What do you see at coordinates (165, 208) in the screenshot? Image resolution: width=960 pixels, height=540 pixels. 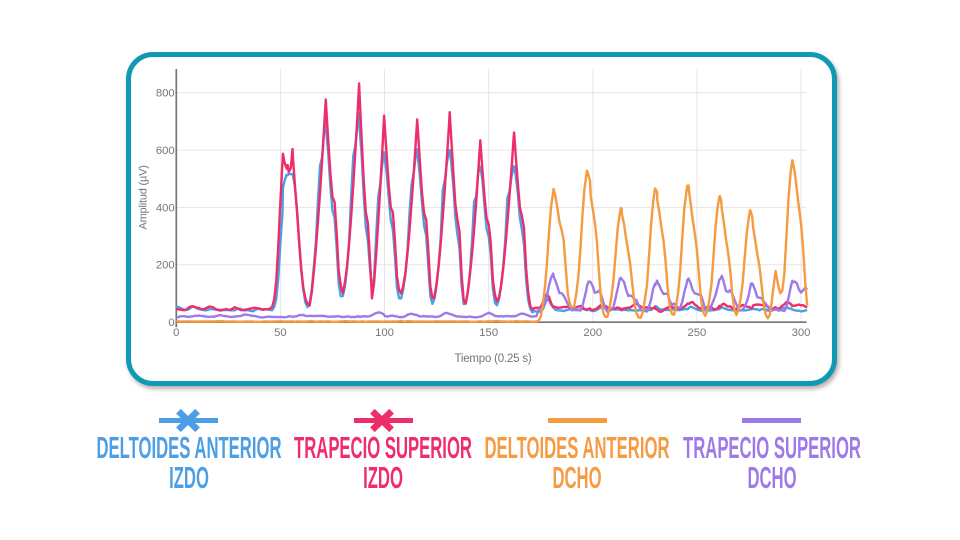 I see `svg-text: 400` at bounding box center [165, 208].